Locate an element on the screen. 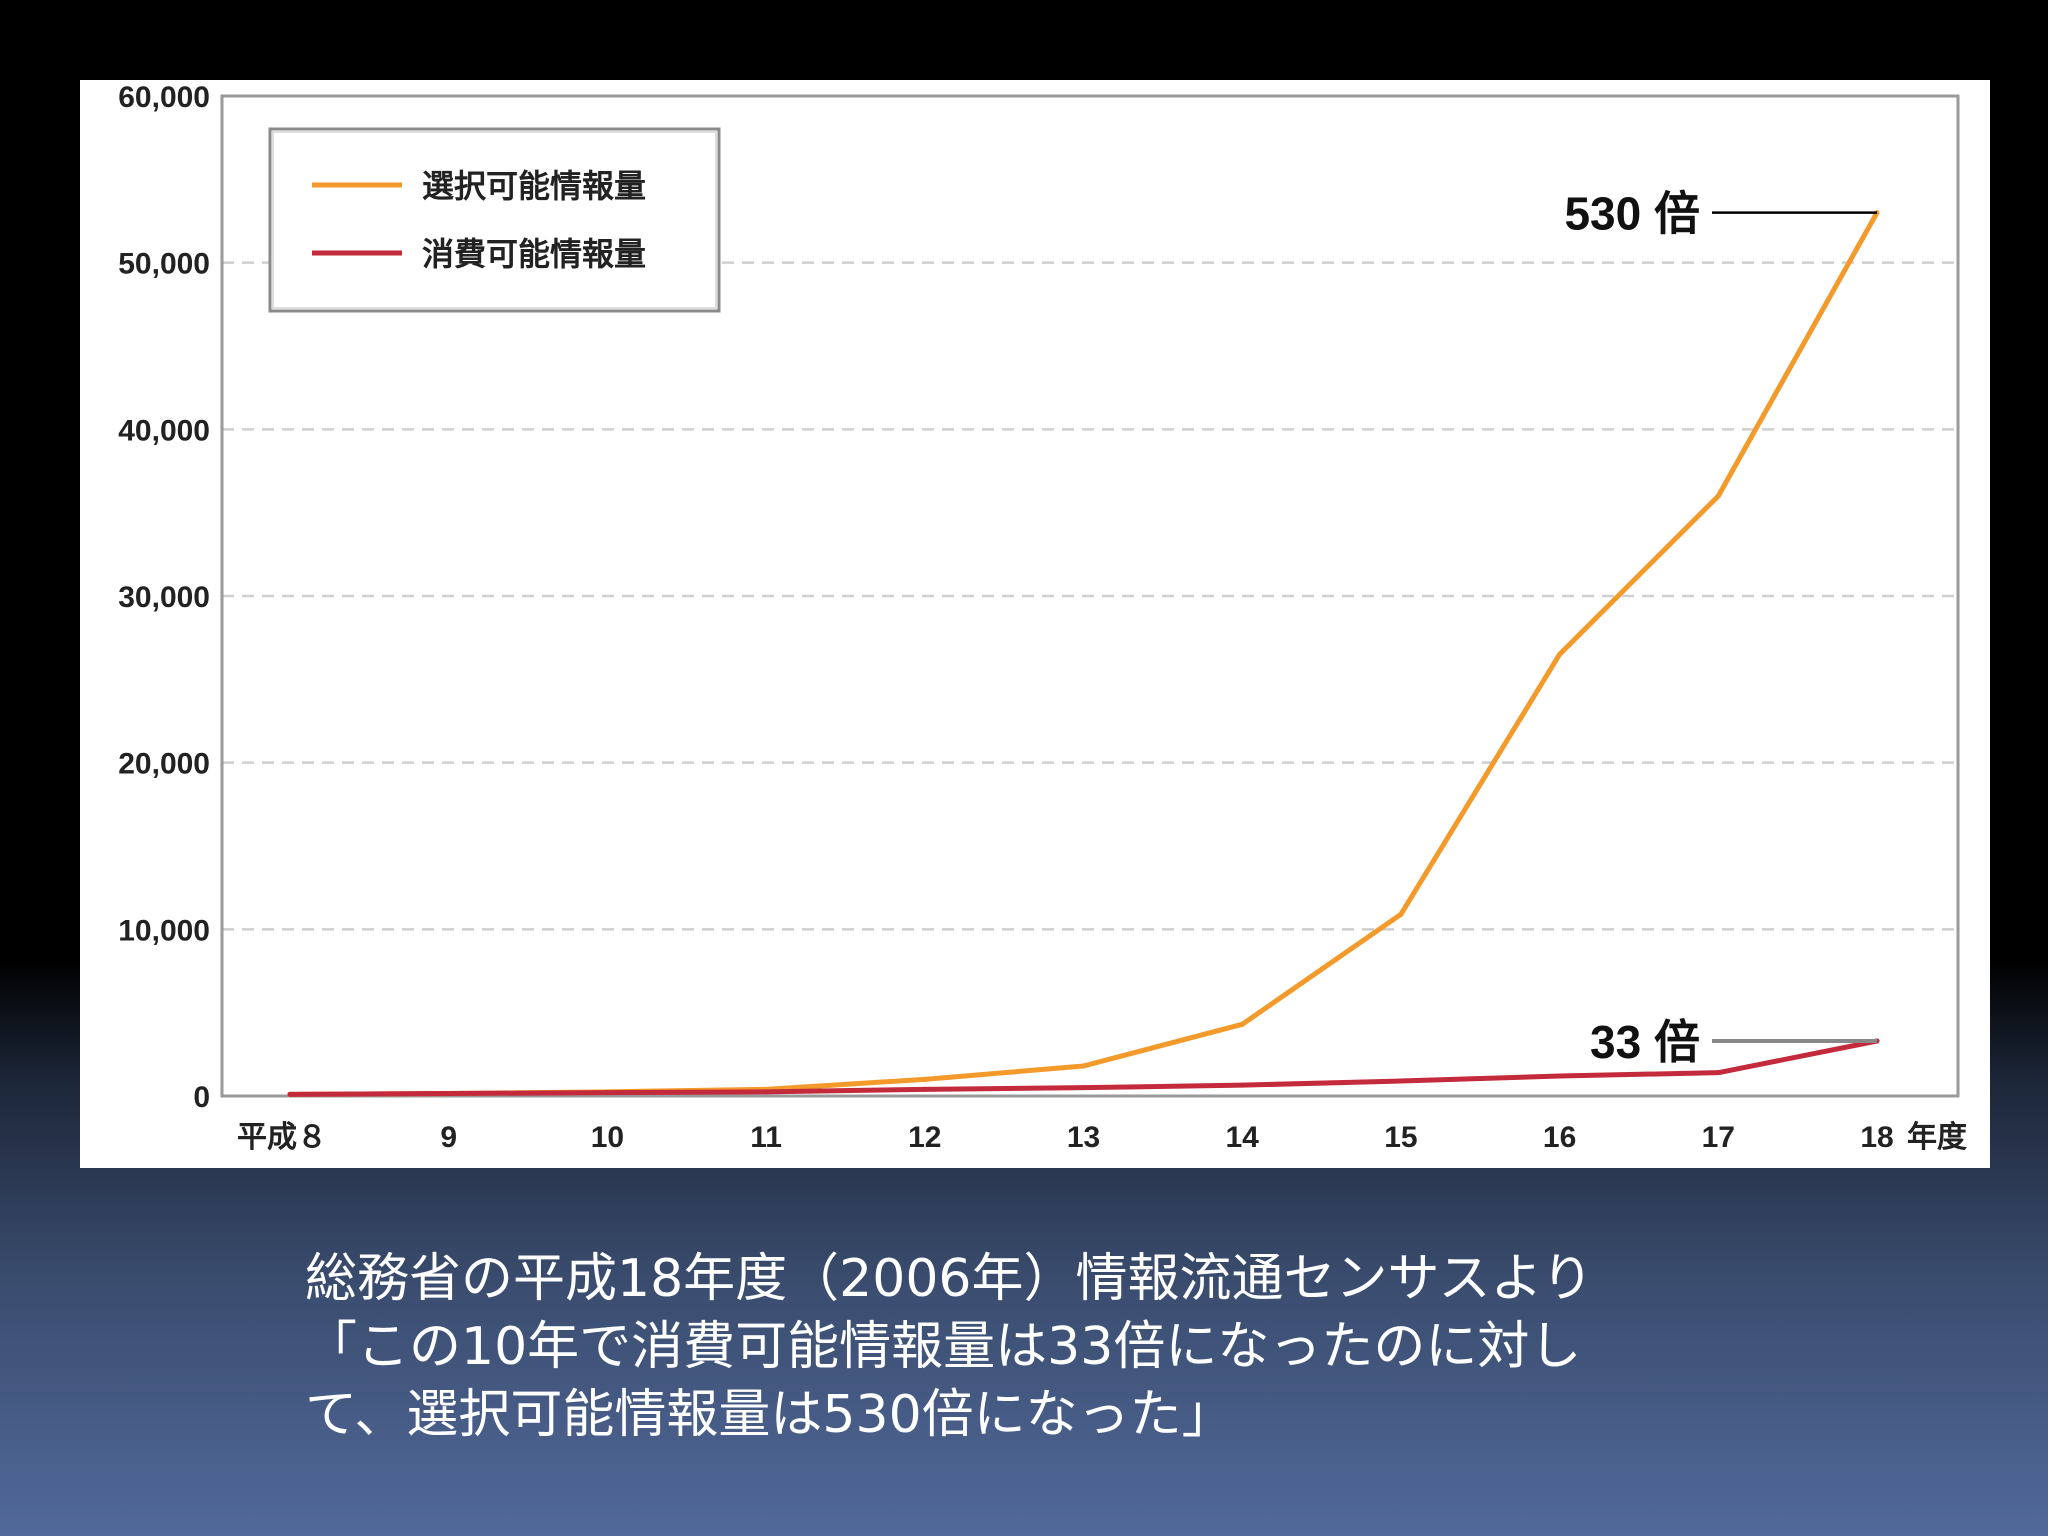  y-tick-label: 60,000 is located at coordinates (164, 97).